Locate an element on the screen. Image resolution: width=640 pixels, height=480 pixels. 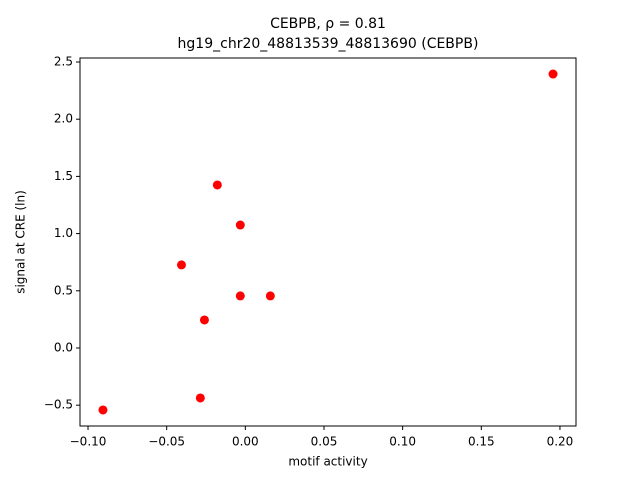
x-tick-label: 0.00 is located at coordinates (245, 442).